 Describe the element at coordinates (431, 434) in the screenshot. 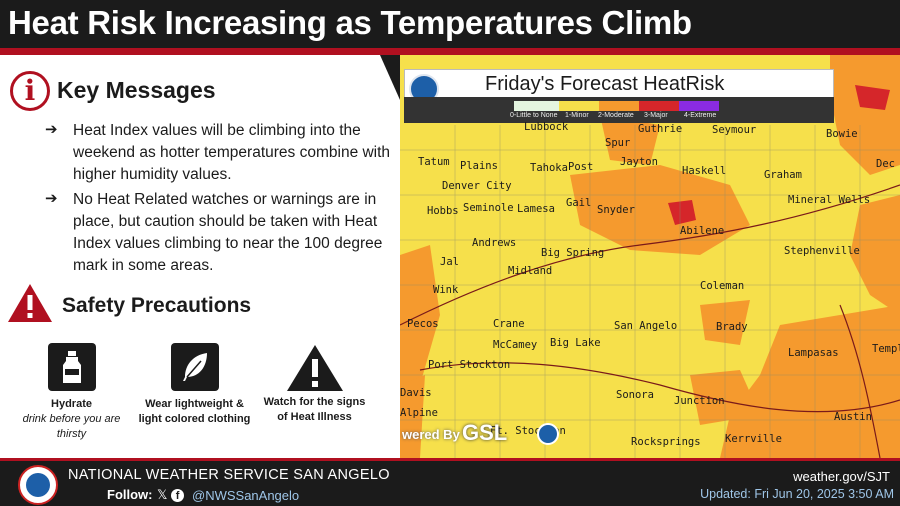

I see `powered-by-text: wered By` at that location.